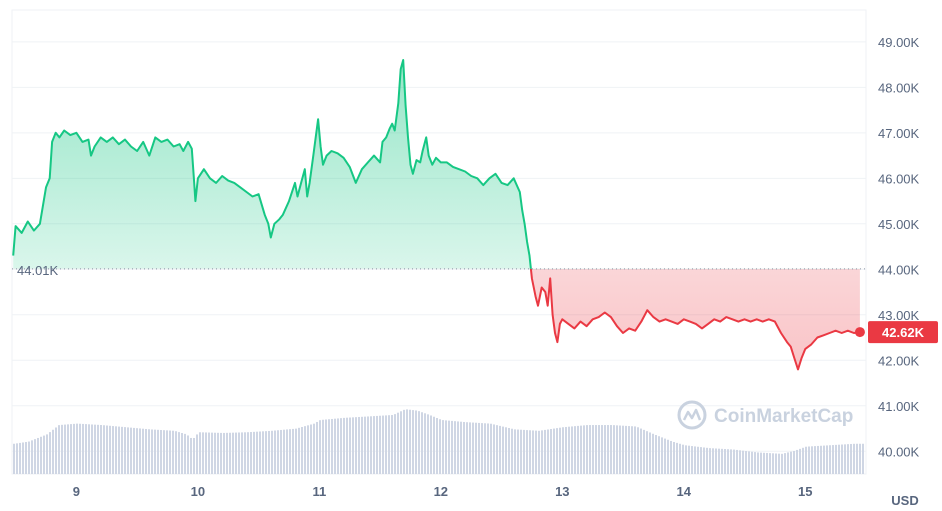 Image resolution: width=942 pixels, height=511 pixels. I want to click on x-tick-label: 13, so click(562, 491).